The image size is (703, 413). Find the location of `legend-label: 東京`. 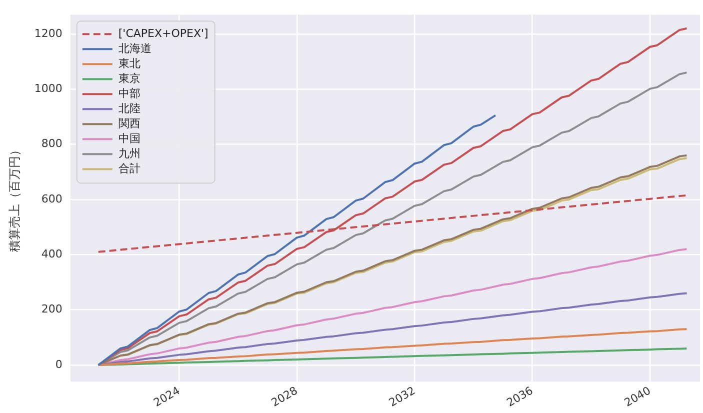

legend-label: 東京 is located at coordinates (129, 78).